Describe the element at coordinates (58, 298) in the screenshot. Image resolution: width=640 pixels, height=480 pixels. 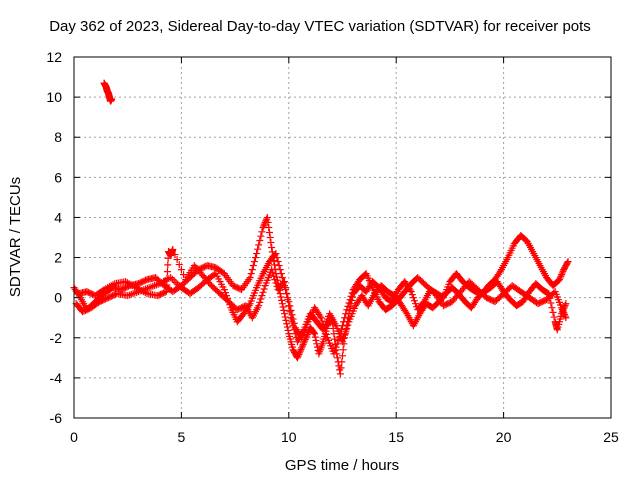
I see `y-tick-label: 0` at that location.